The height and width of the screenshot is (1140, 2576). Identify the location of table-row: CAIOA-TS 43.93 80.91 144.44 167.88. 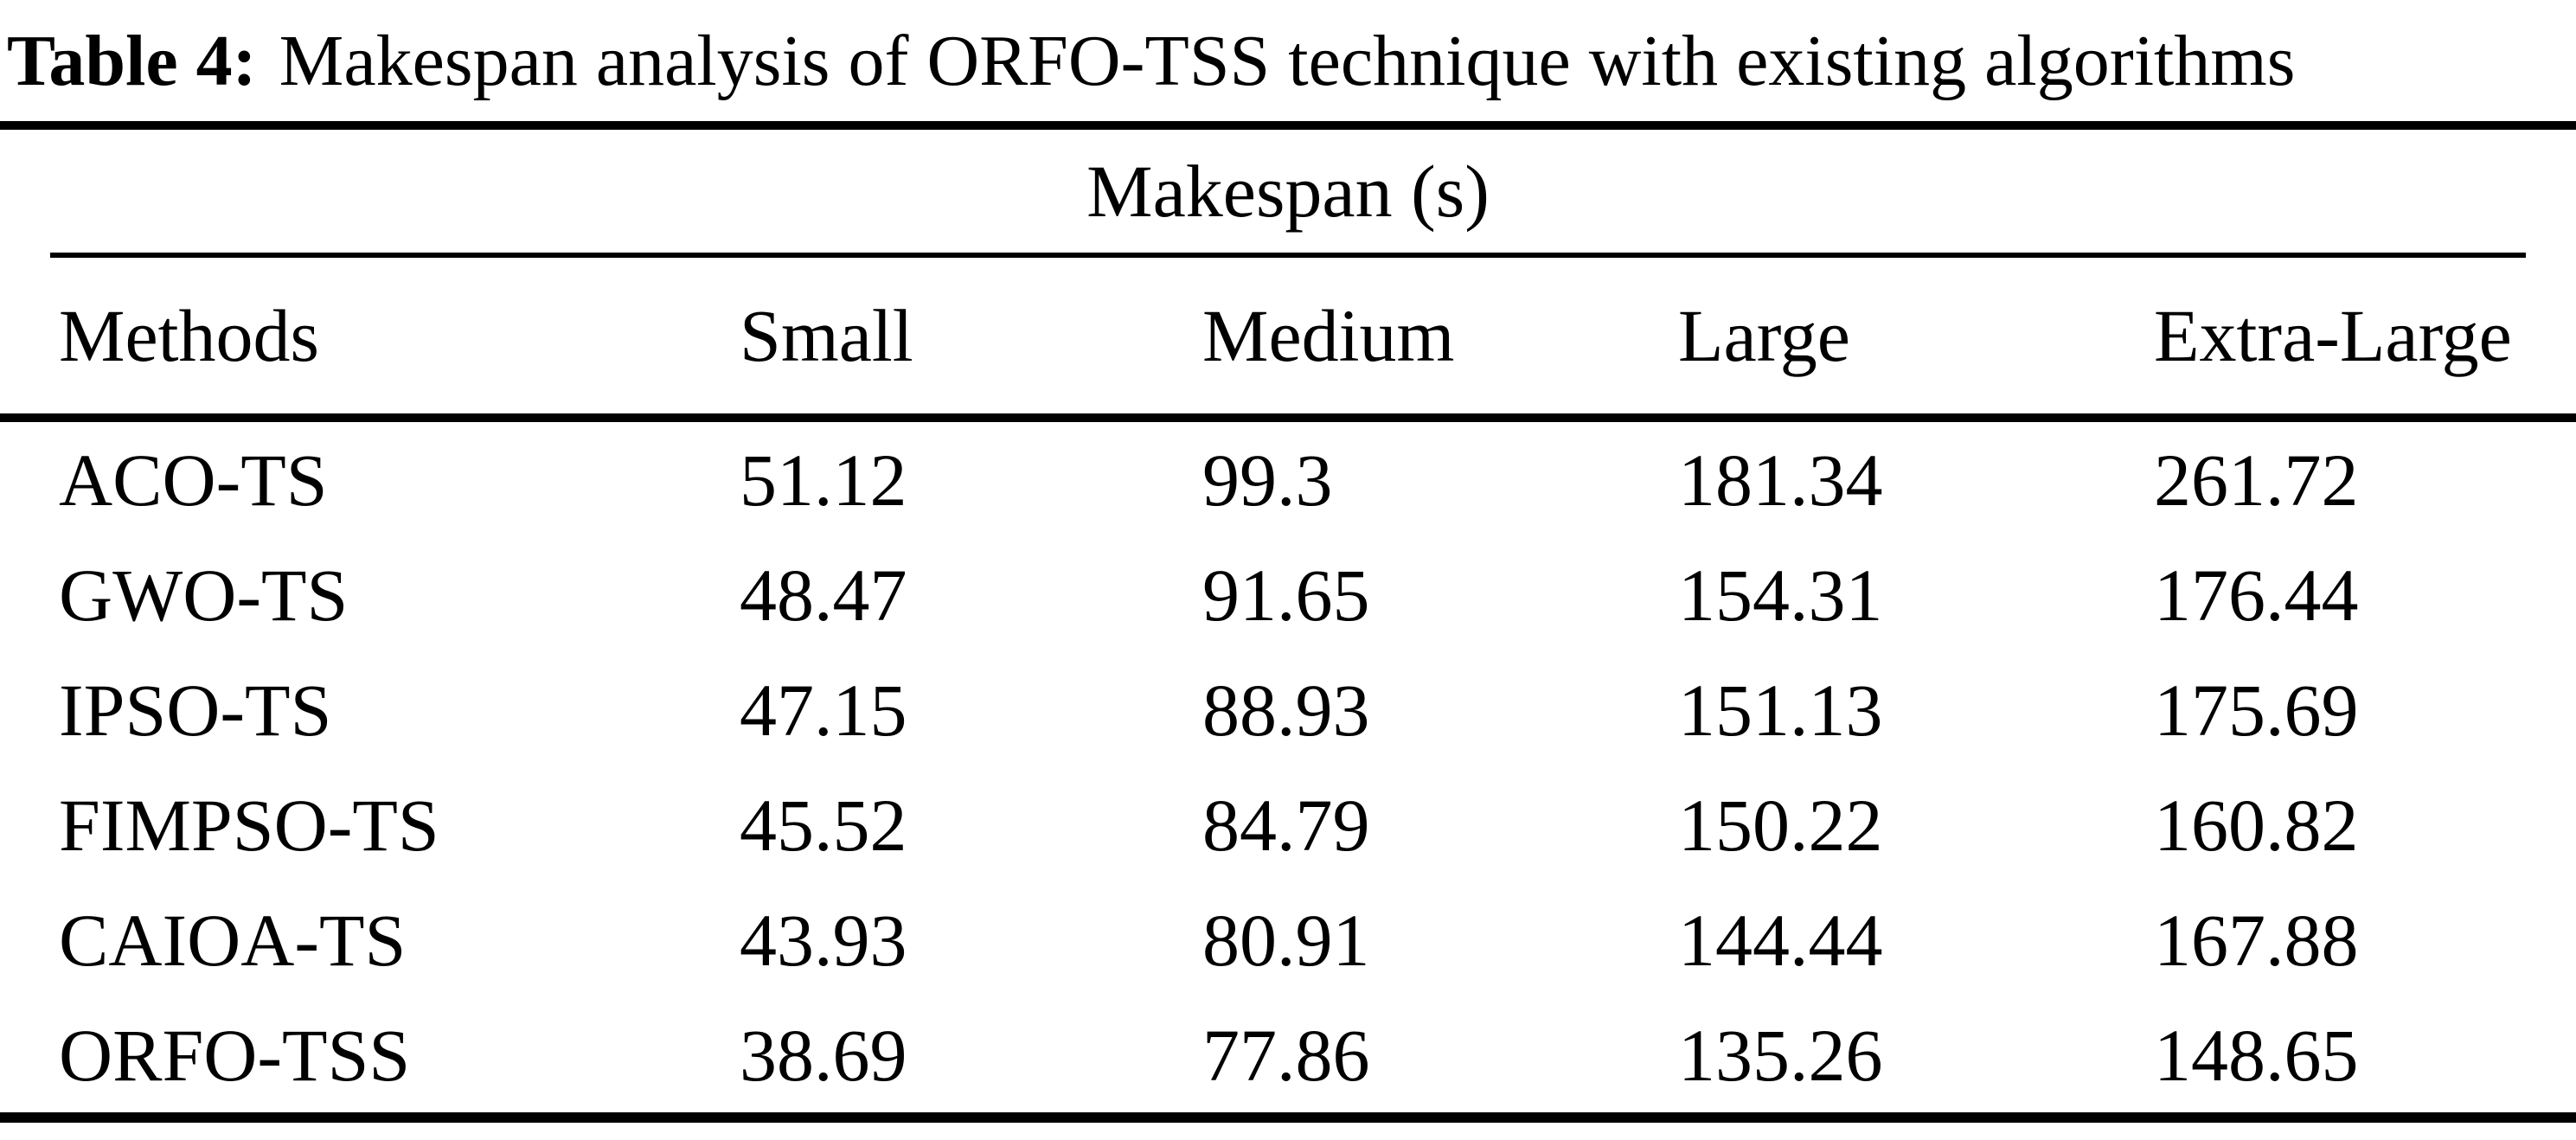
(1288, 940).